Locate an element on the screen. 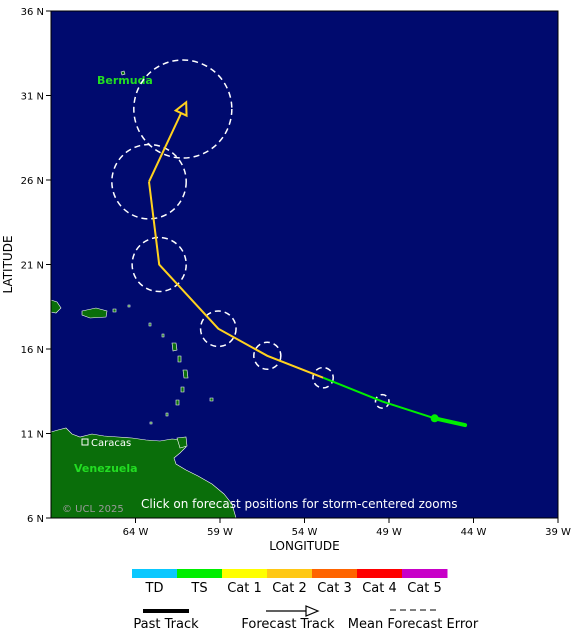  legend-category-label: TS is located at coordinates (198, 588).